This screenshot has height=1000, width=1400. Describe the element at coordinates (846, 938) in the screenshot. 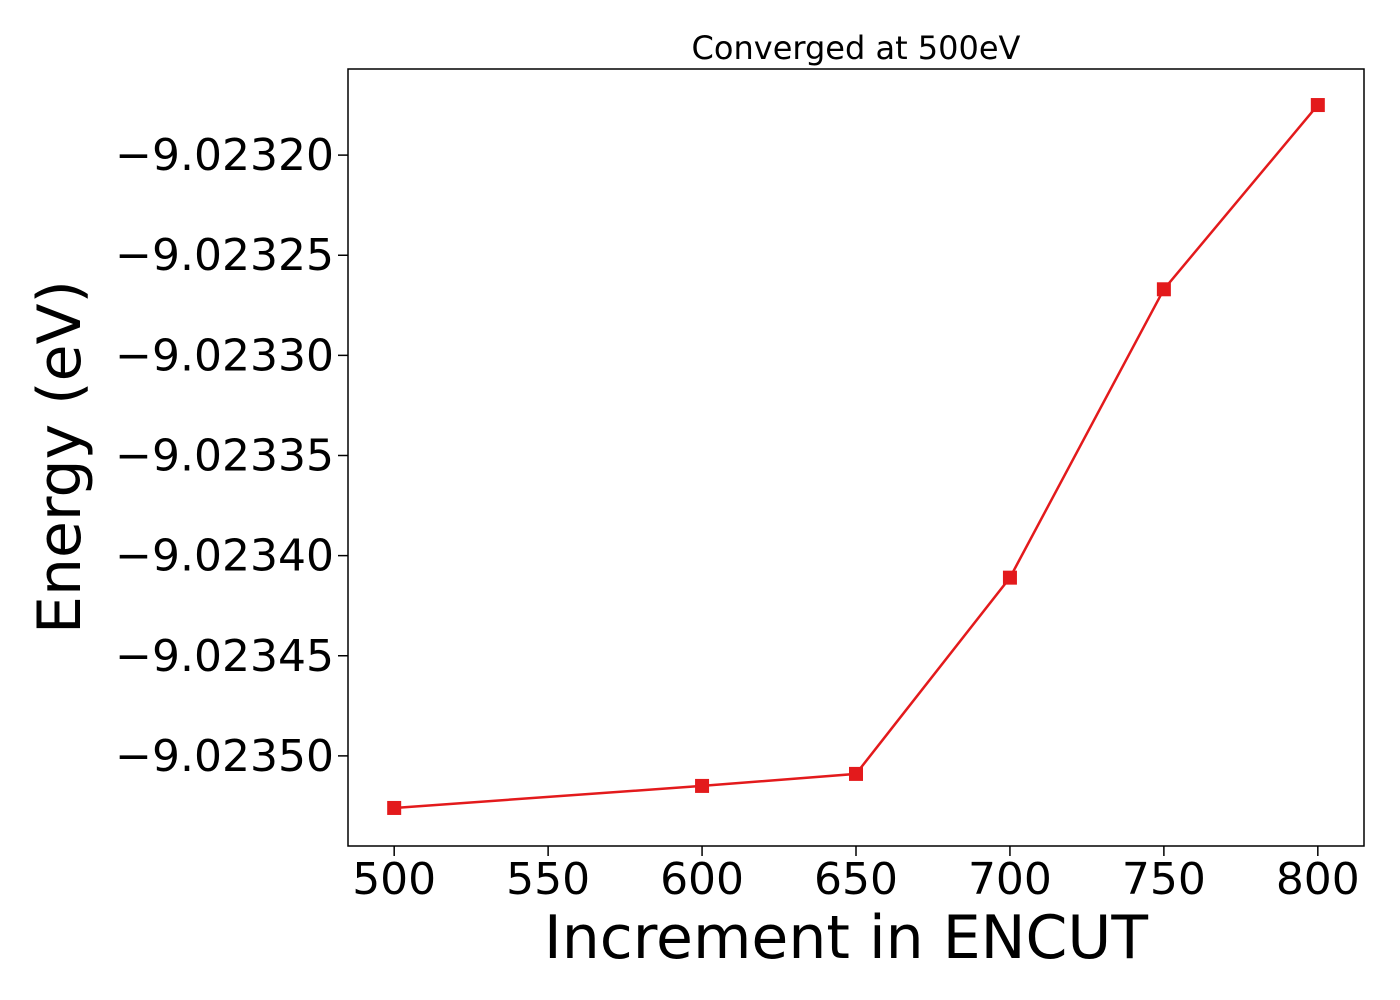

I see `x-axis-label: Increment in ENCUT` at that location.